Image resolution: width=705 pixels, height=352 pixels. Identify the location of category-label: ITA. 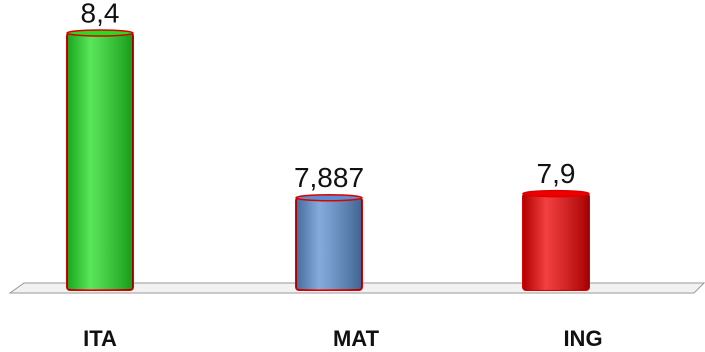
(100, 338).